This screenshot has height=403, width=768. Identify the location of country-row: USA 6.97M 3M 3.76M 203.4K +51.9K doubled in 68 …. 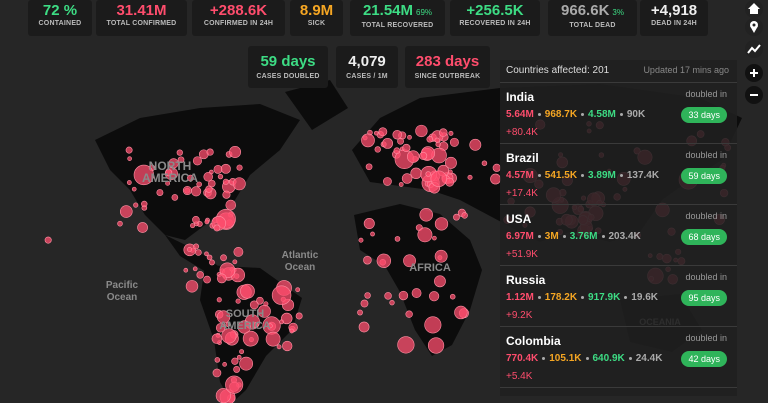
(618, 235).